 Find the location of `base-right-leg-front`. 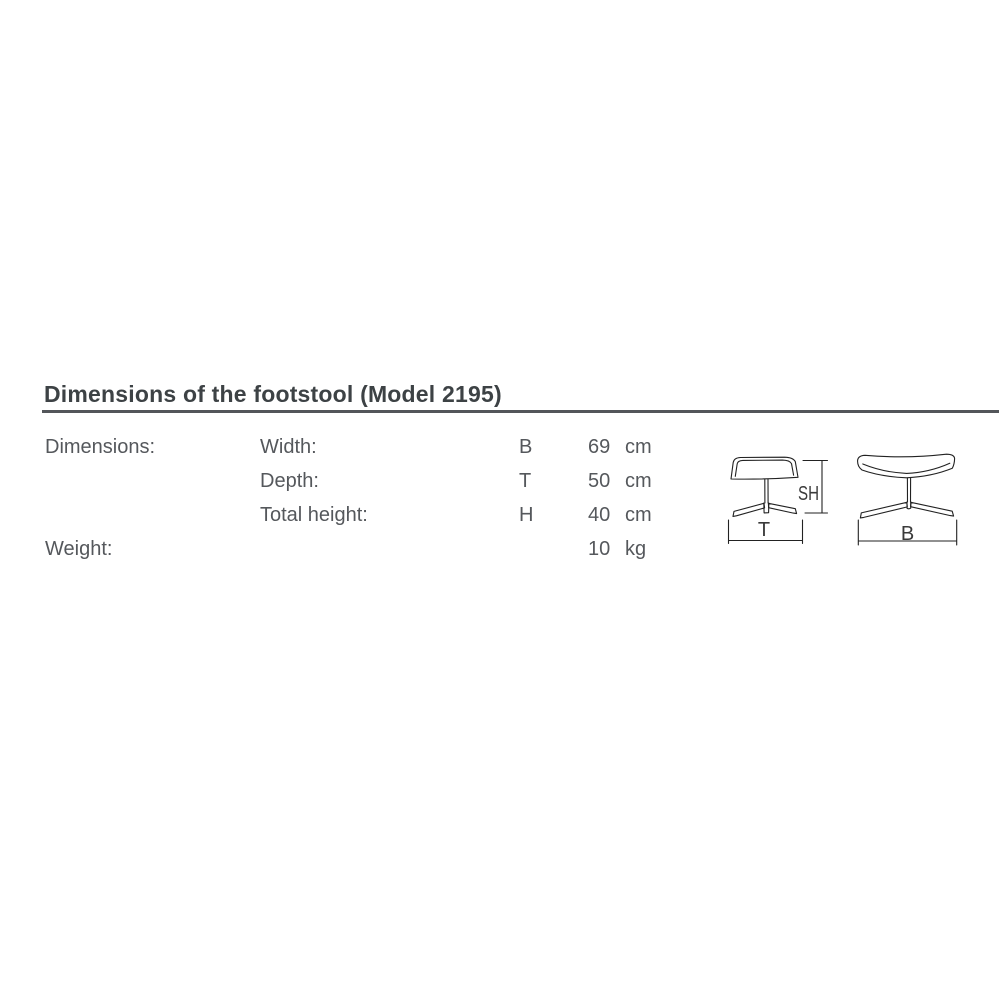

base-right-leg-front is located at coordinates (932, 509).